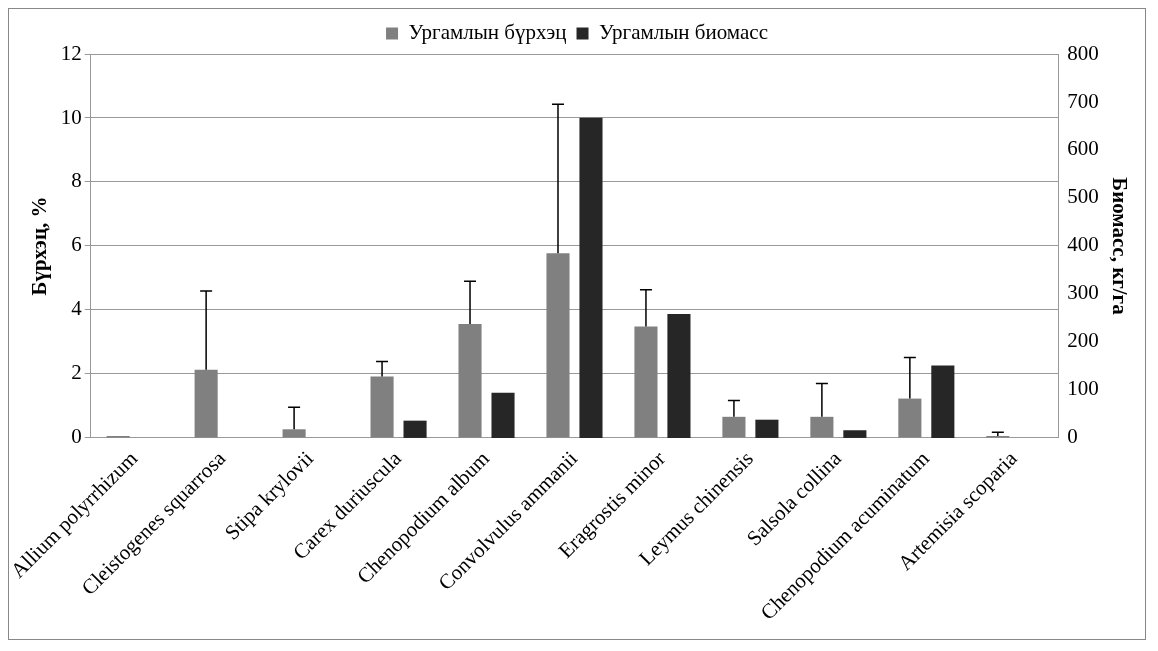  I want to click on y2-axis-title: Биомасс, кг/га, so click(1119, 246).